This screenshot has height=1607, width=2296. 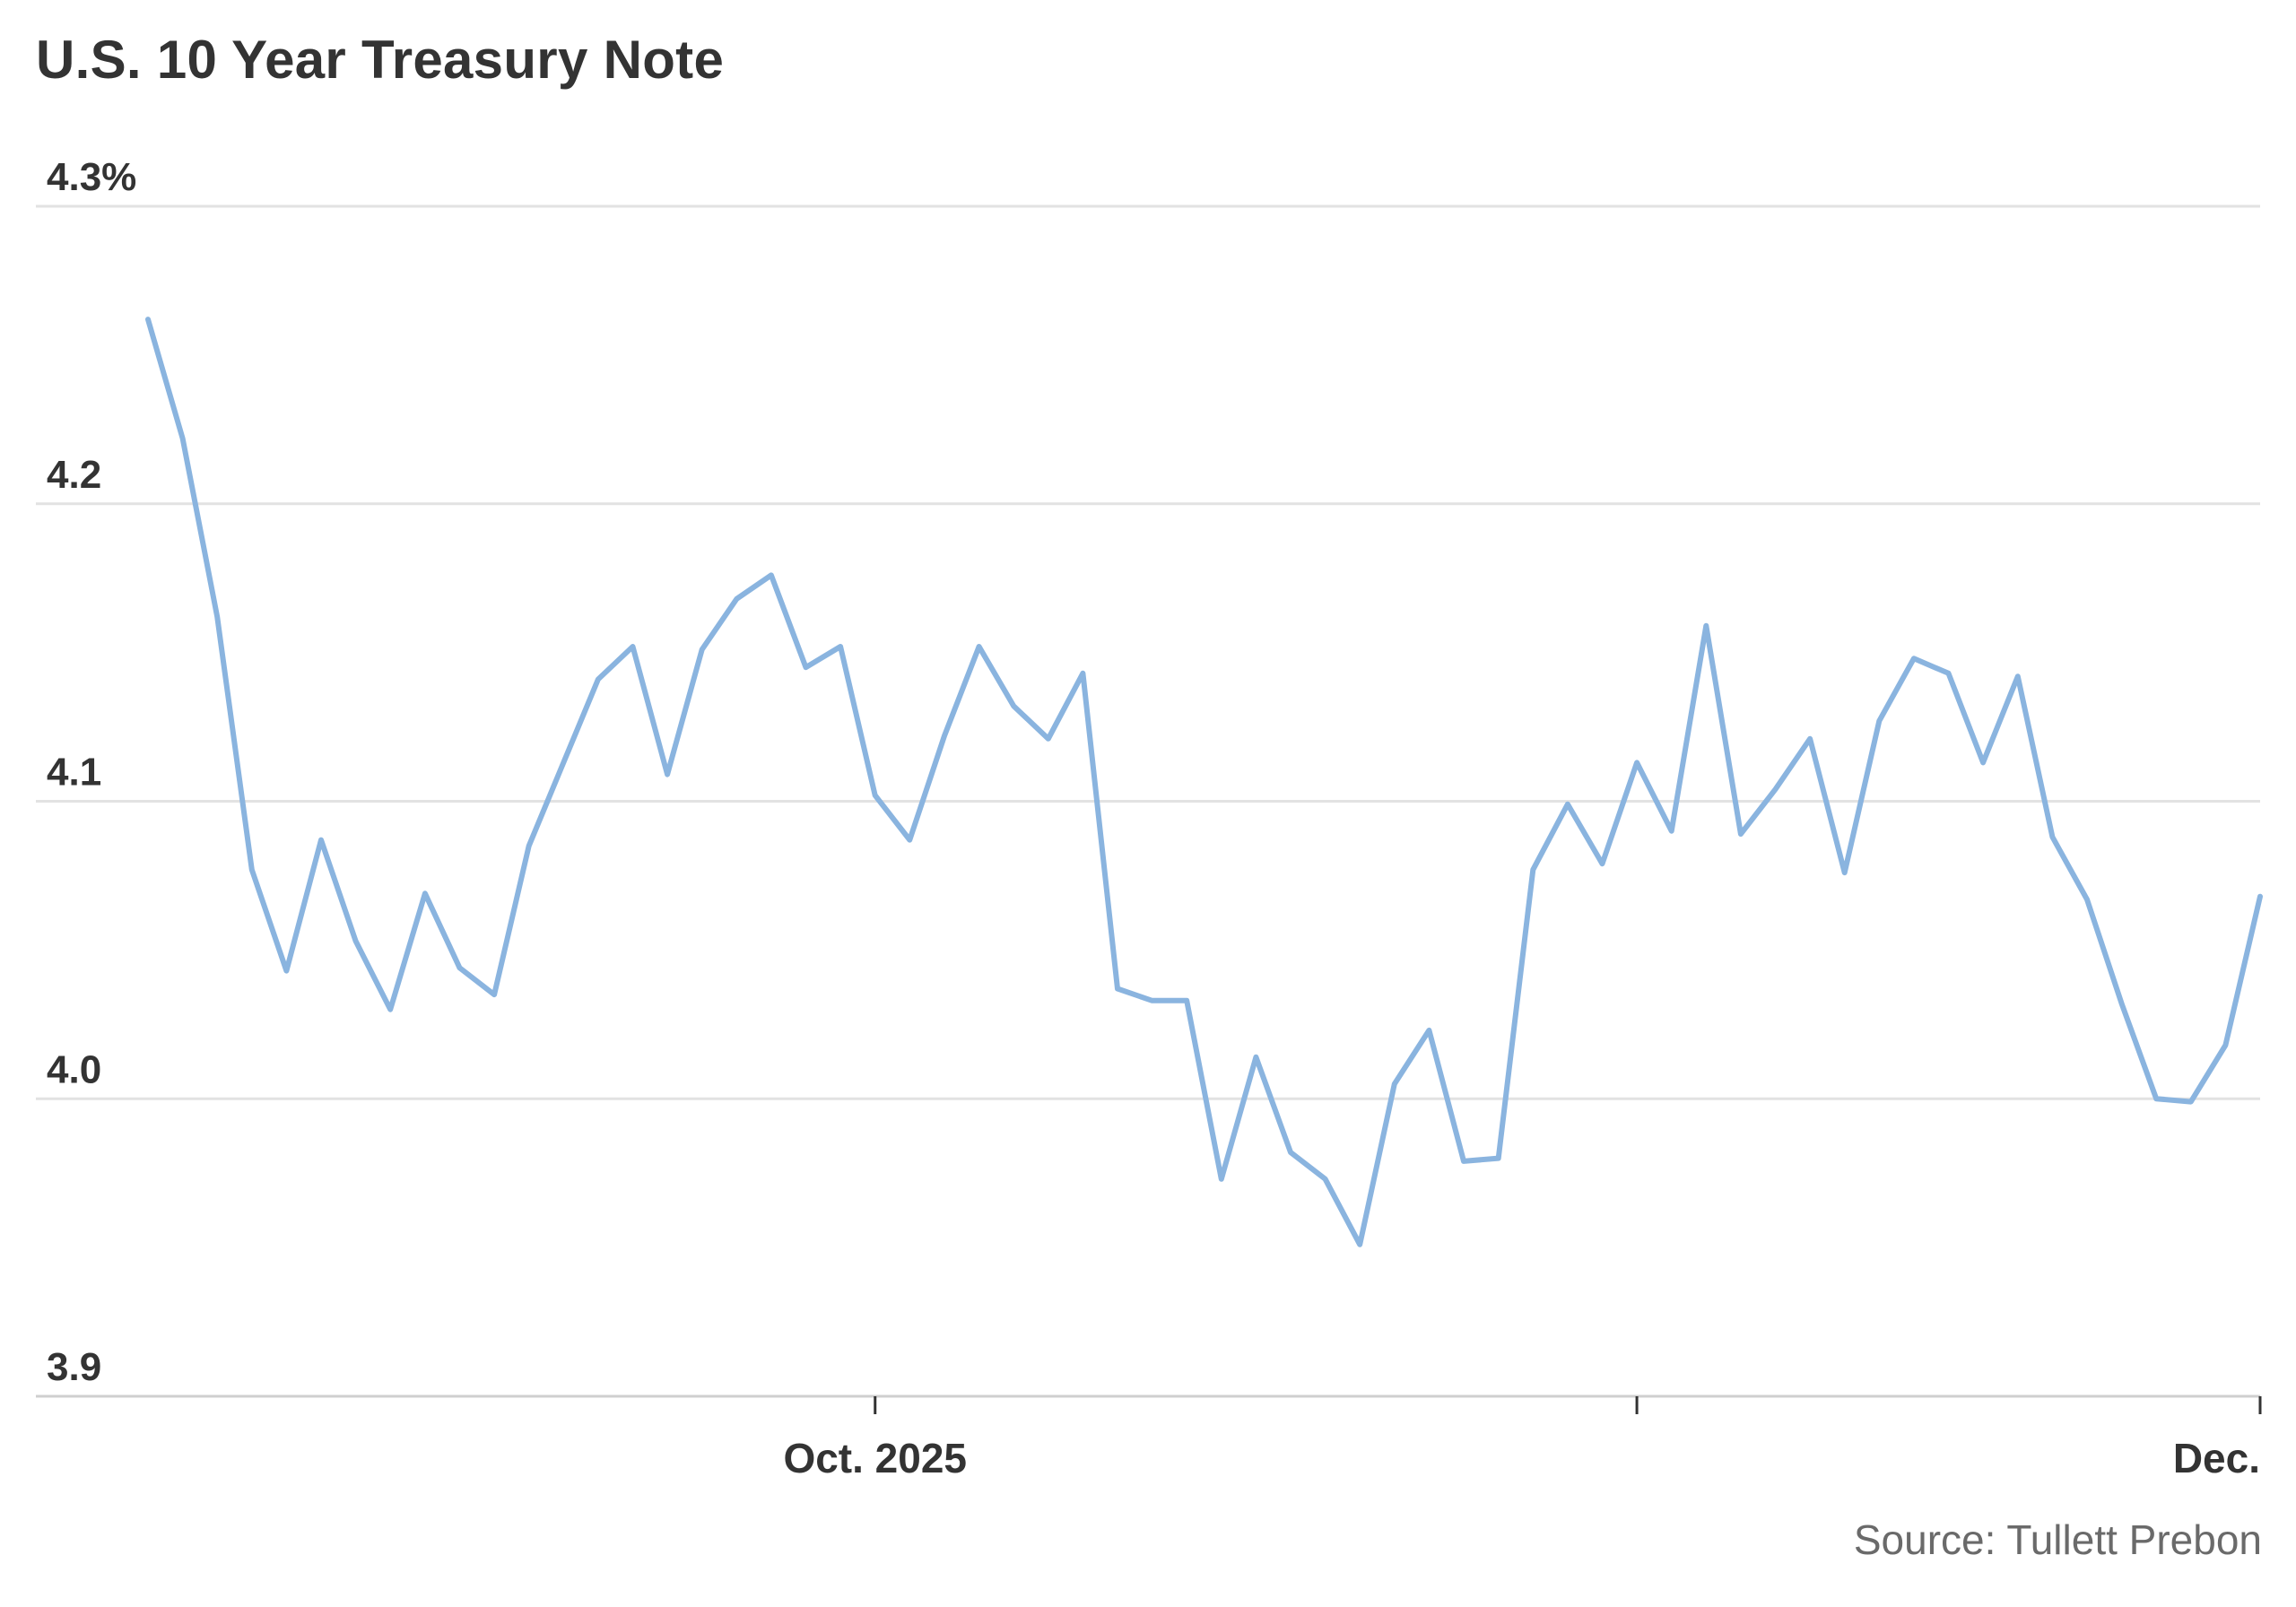 I want to click on y-tick-label: 4.1, so click(x=74, y=773).